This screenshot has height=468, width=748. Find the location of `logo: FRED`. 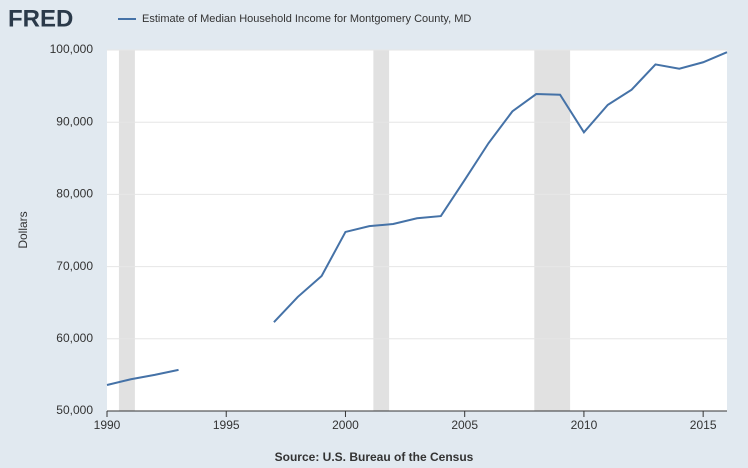

logo: FRED is located at coordinates (40, 18).